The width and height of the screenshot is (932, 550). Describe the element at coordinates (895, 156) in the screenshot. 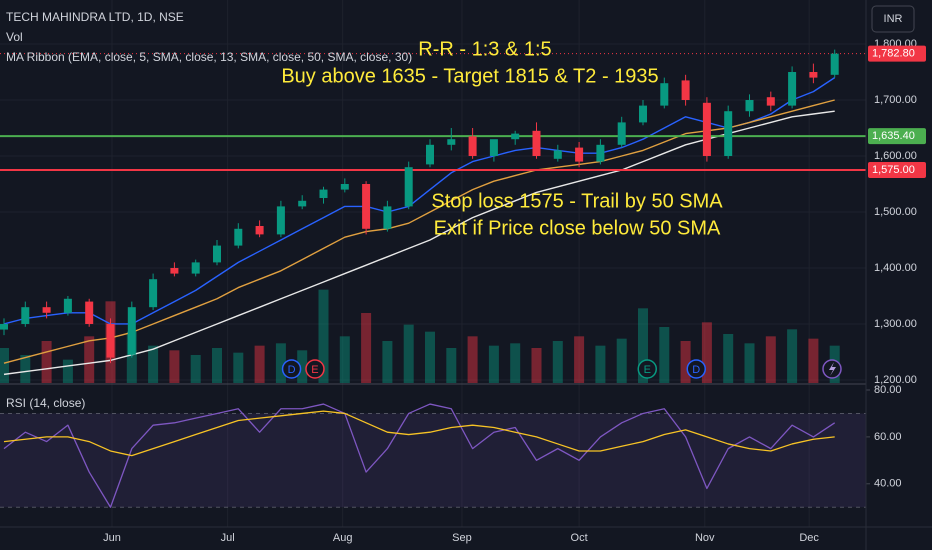

I see `y-tick-label: 1,600.00` at that location.